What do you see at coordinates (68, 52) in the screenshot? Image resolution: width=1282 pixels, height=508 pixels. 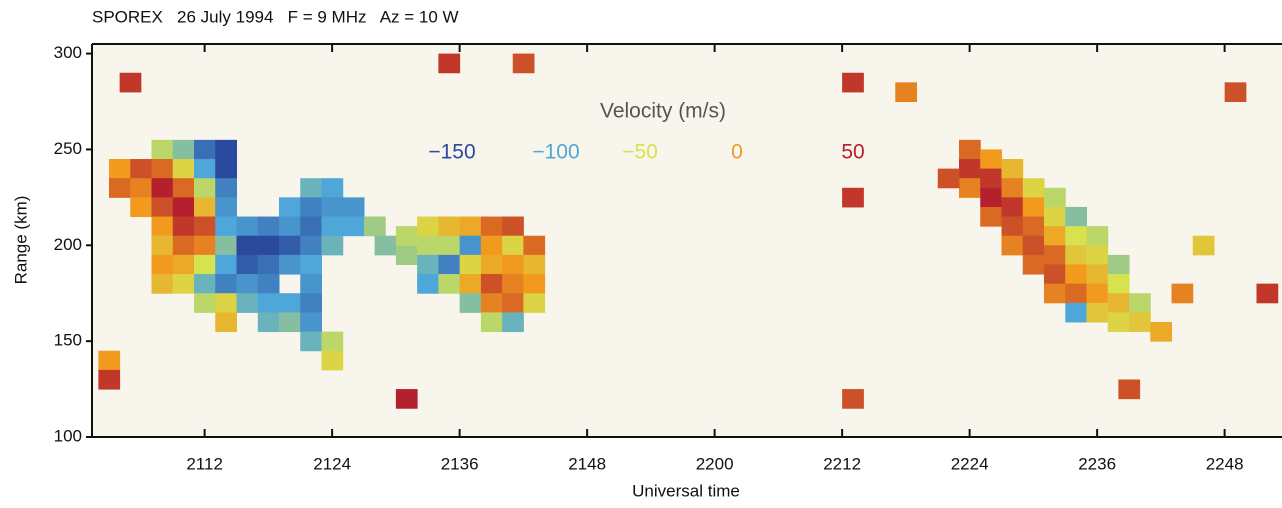 I see `y-tick-label: 300` at bounding box center [68, 52].